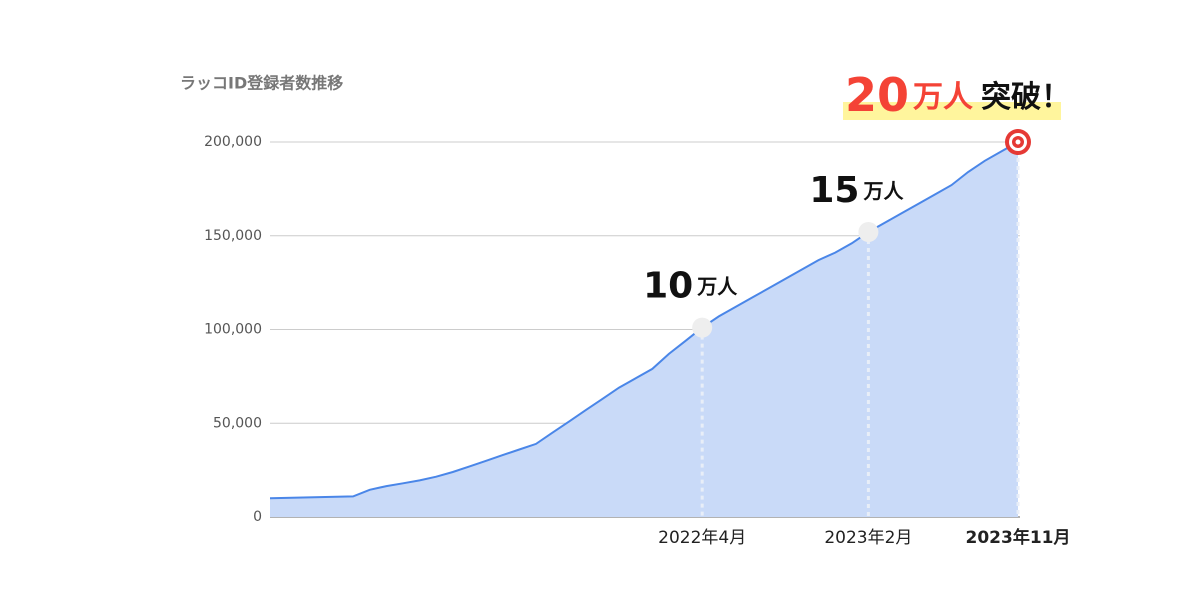 The image size is (1200, 600). What do you see at coordinates (877, 95) in the screenshot?
I see `annotation-number: 20` at bounding box center [877, 95].